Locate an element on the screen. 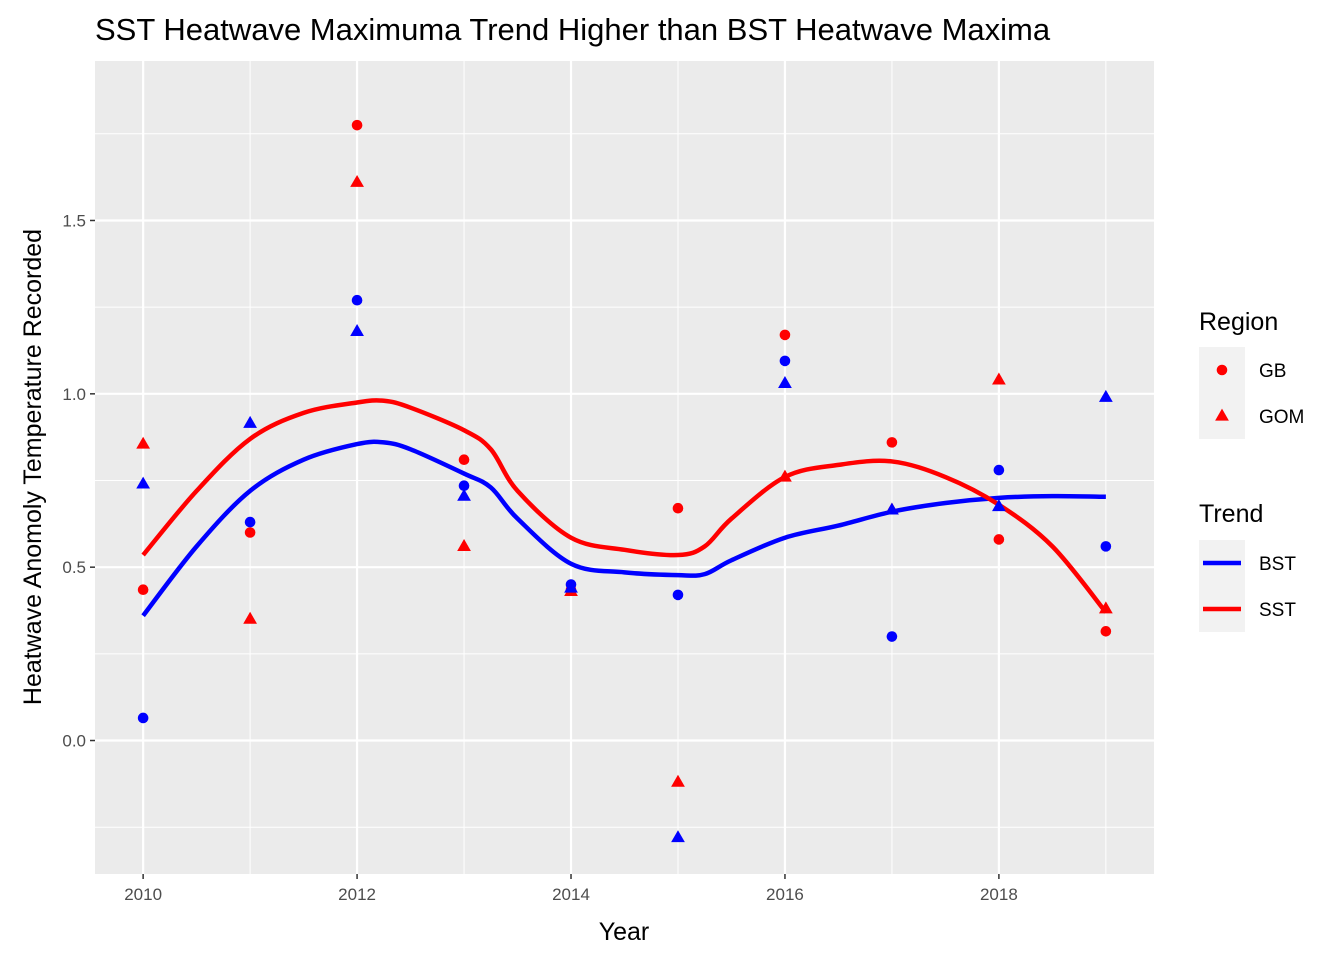  legend-key-circle is located at coordinates (1222, 370).